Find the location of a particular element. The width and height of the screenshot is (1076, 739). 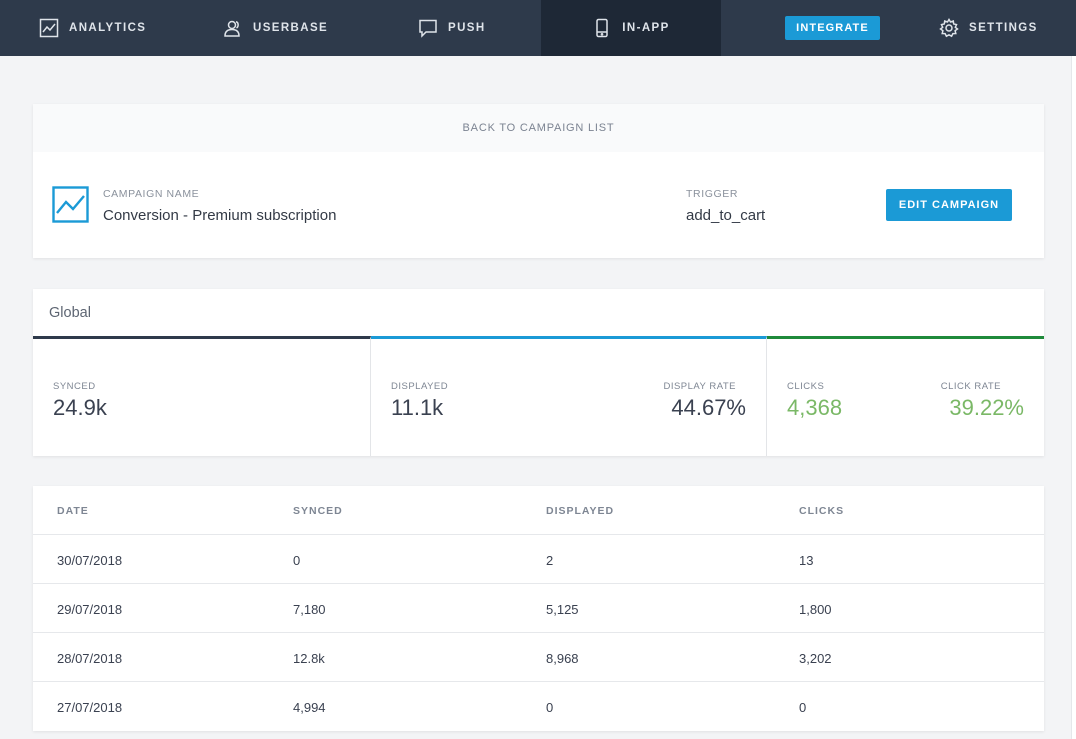

displayed-cell: 8,968 is located at coordinates (562, 658).